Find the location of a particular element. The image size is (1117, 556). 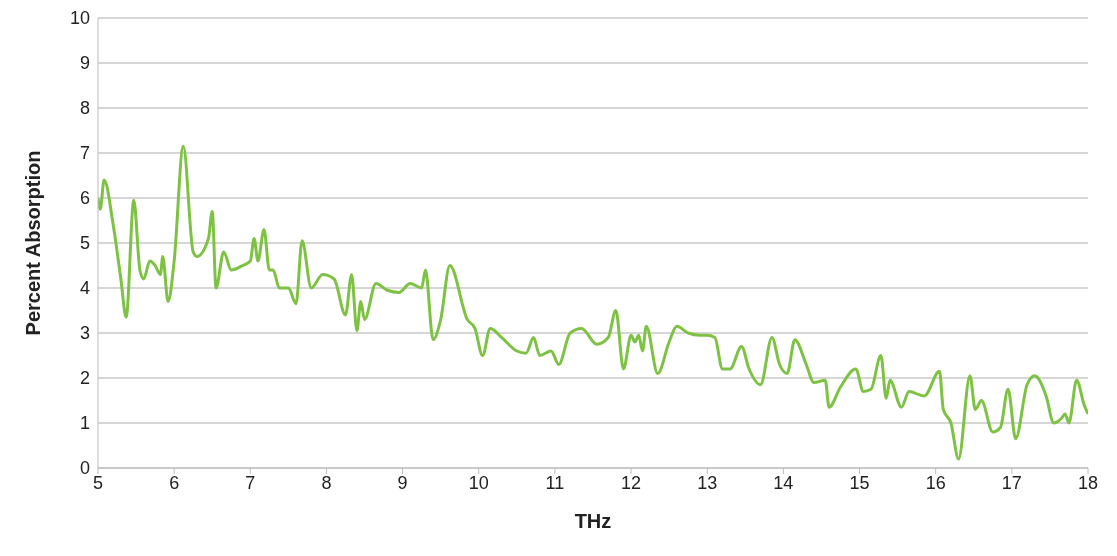

x-tick-label: 12 is located at coordinates (631, 482).